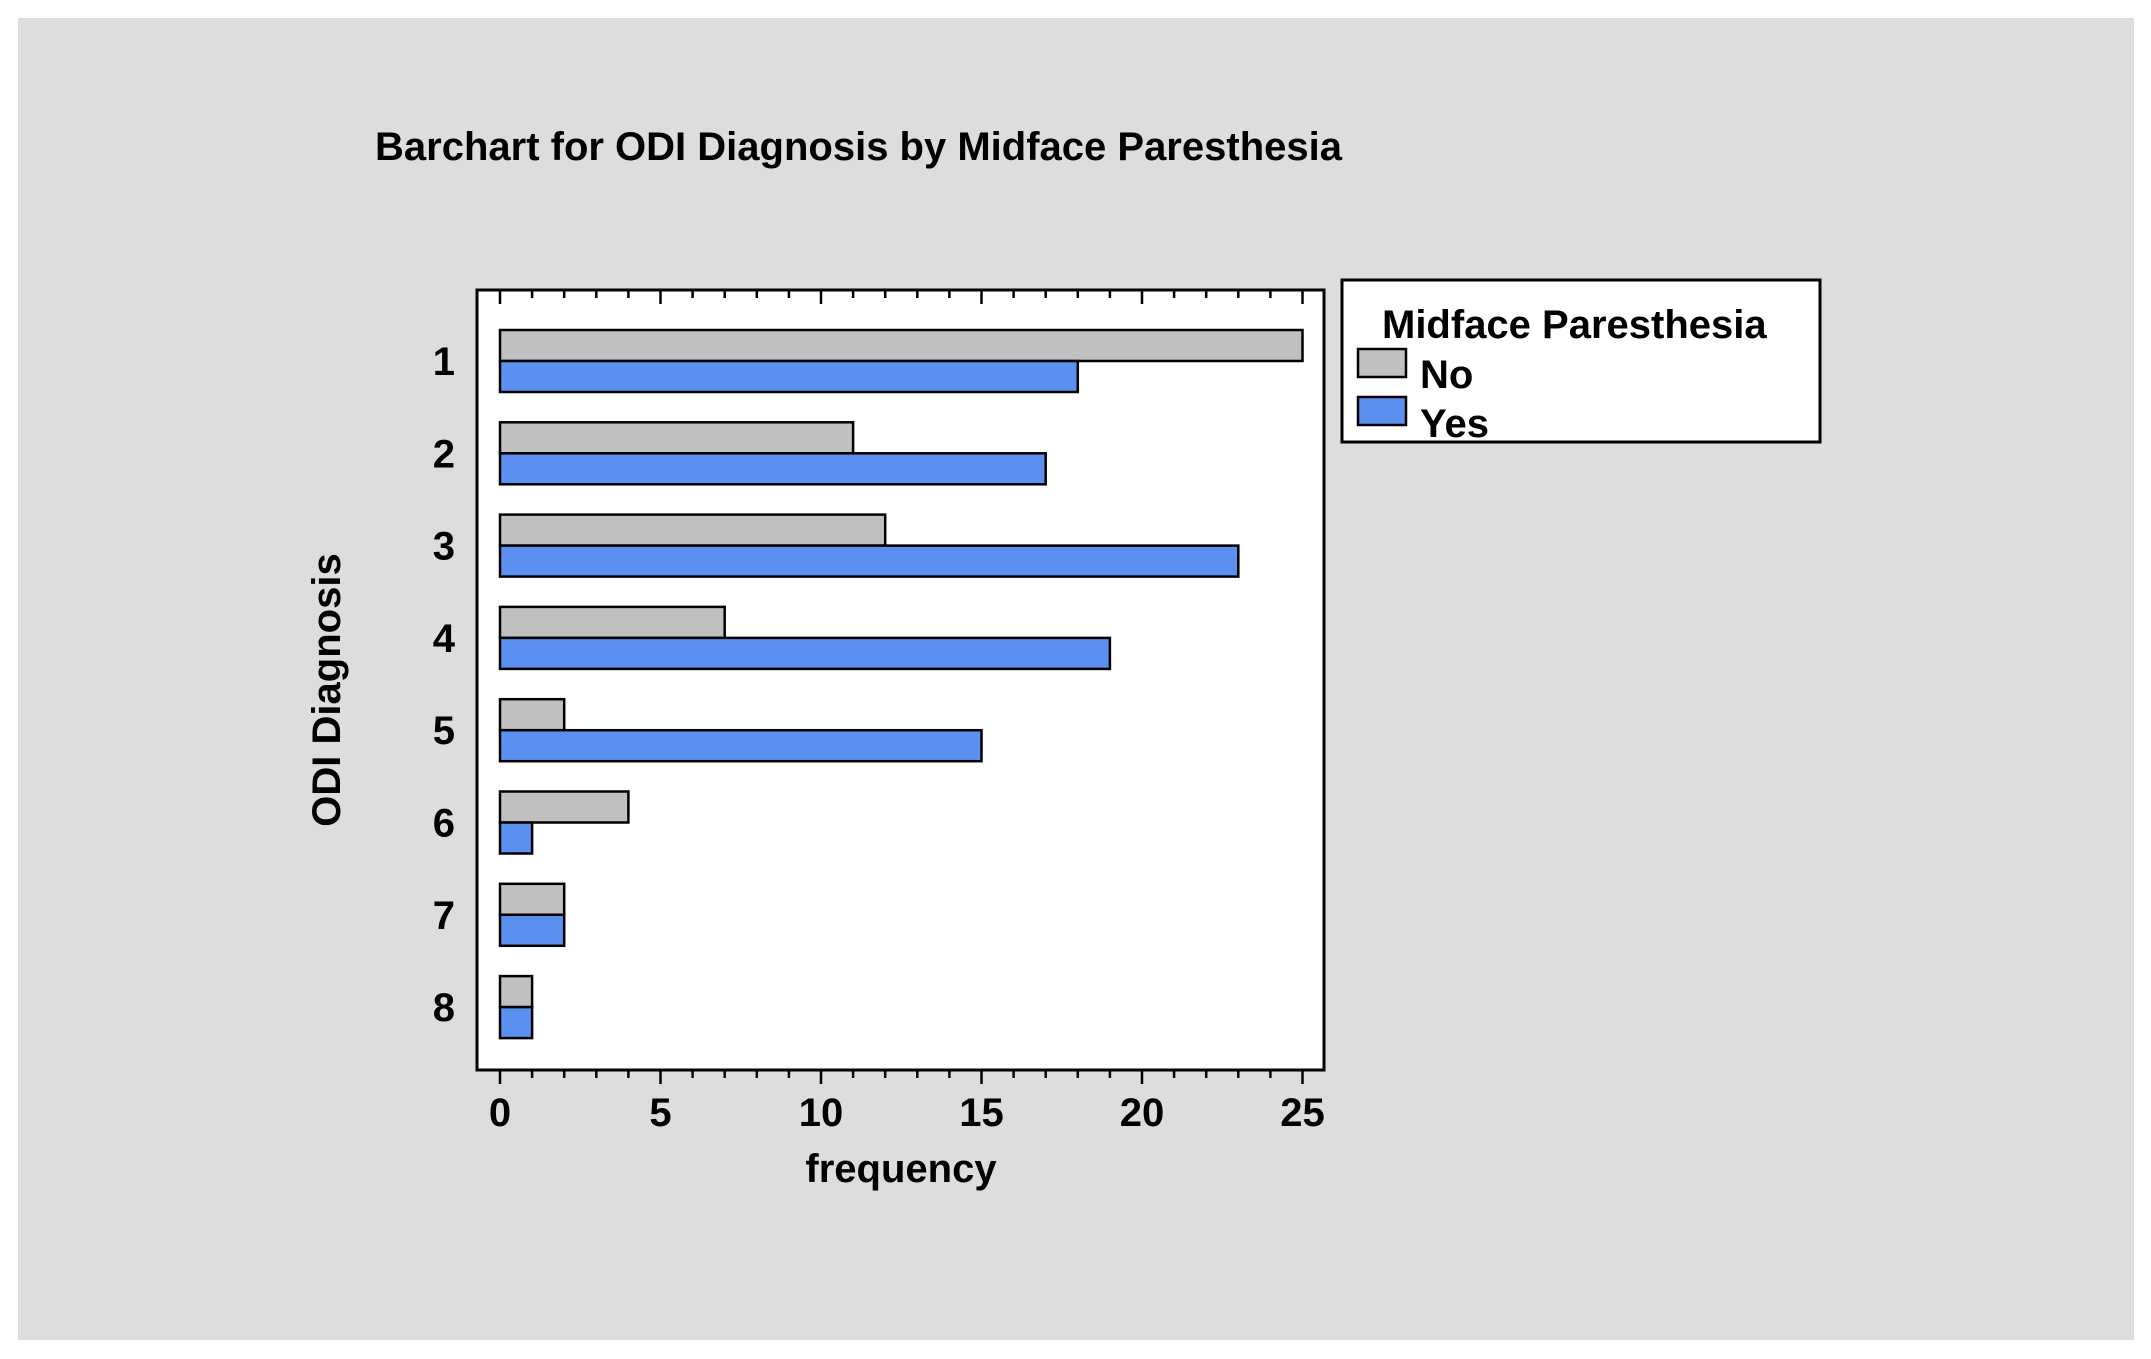 The image size is (2151, 1359). I want to click on x-tick-label-0: 0, so click(500, 1113).